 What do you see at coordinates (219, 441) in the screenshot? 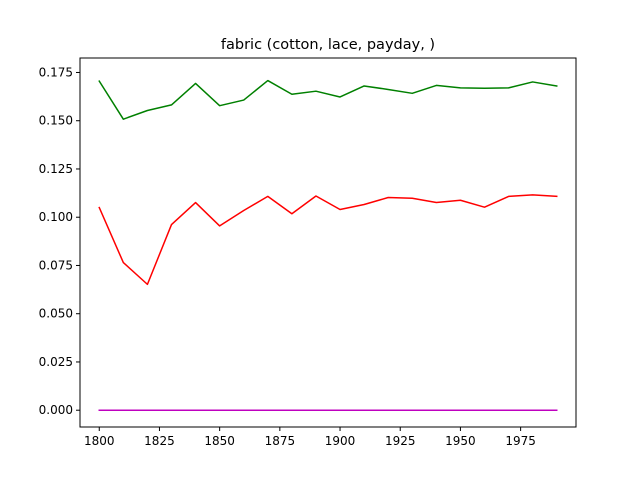
I see `x-tick-label: 1850` at bounding box center [219, 441].